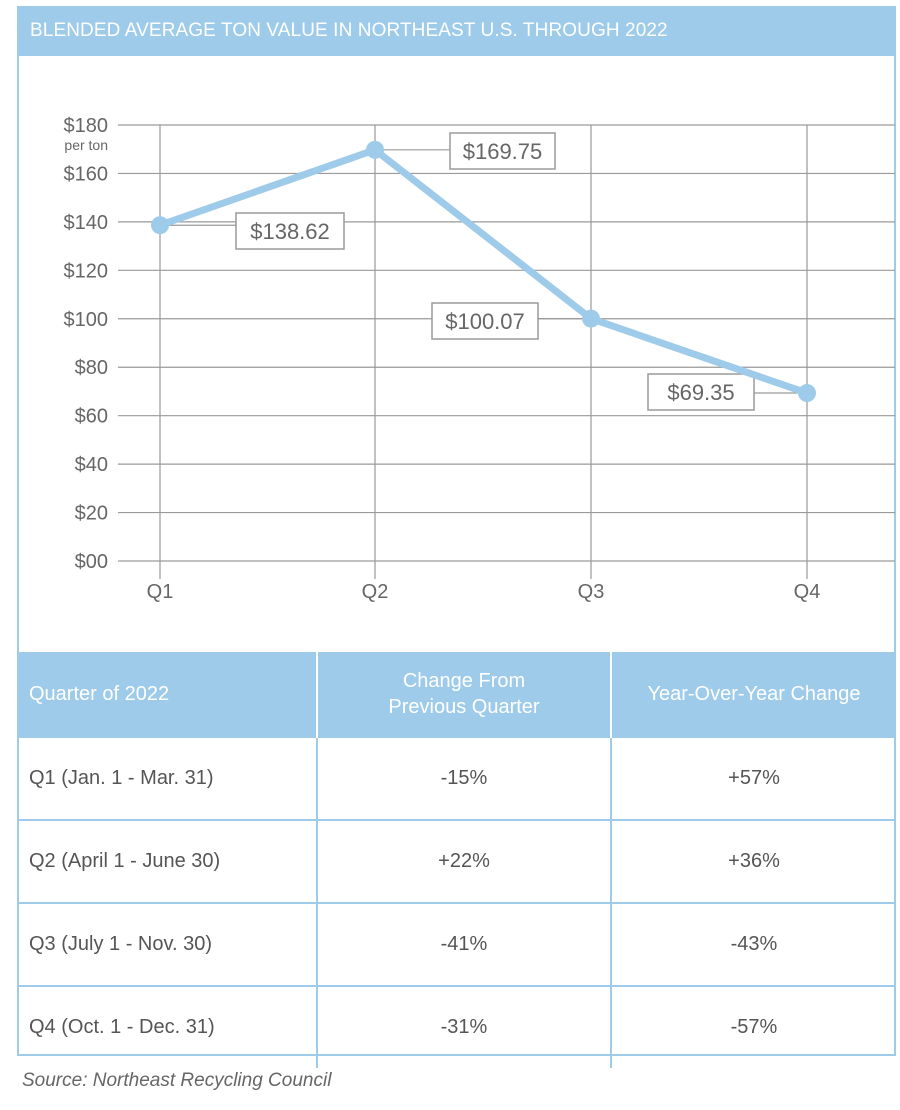  I want to click on data-label: $69.35, so click(700, 392).